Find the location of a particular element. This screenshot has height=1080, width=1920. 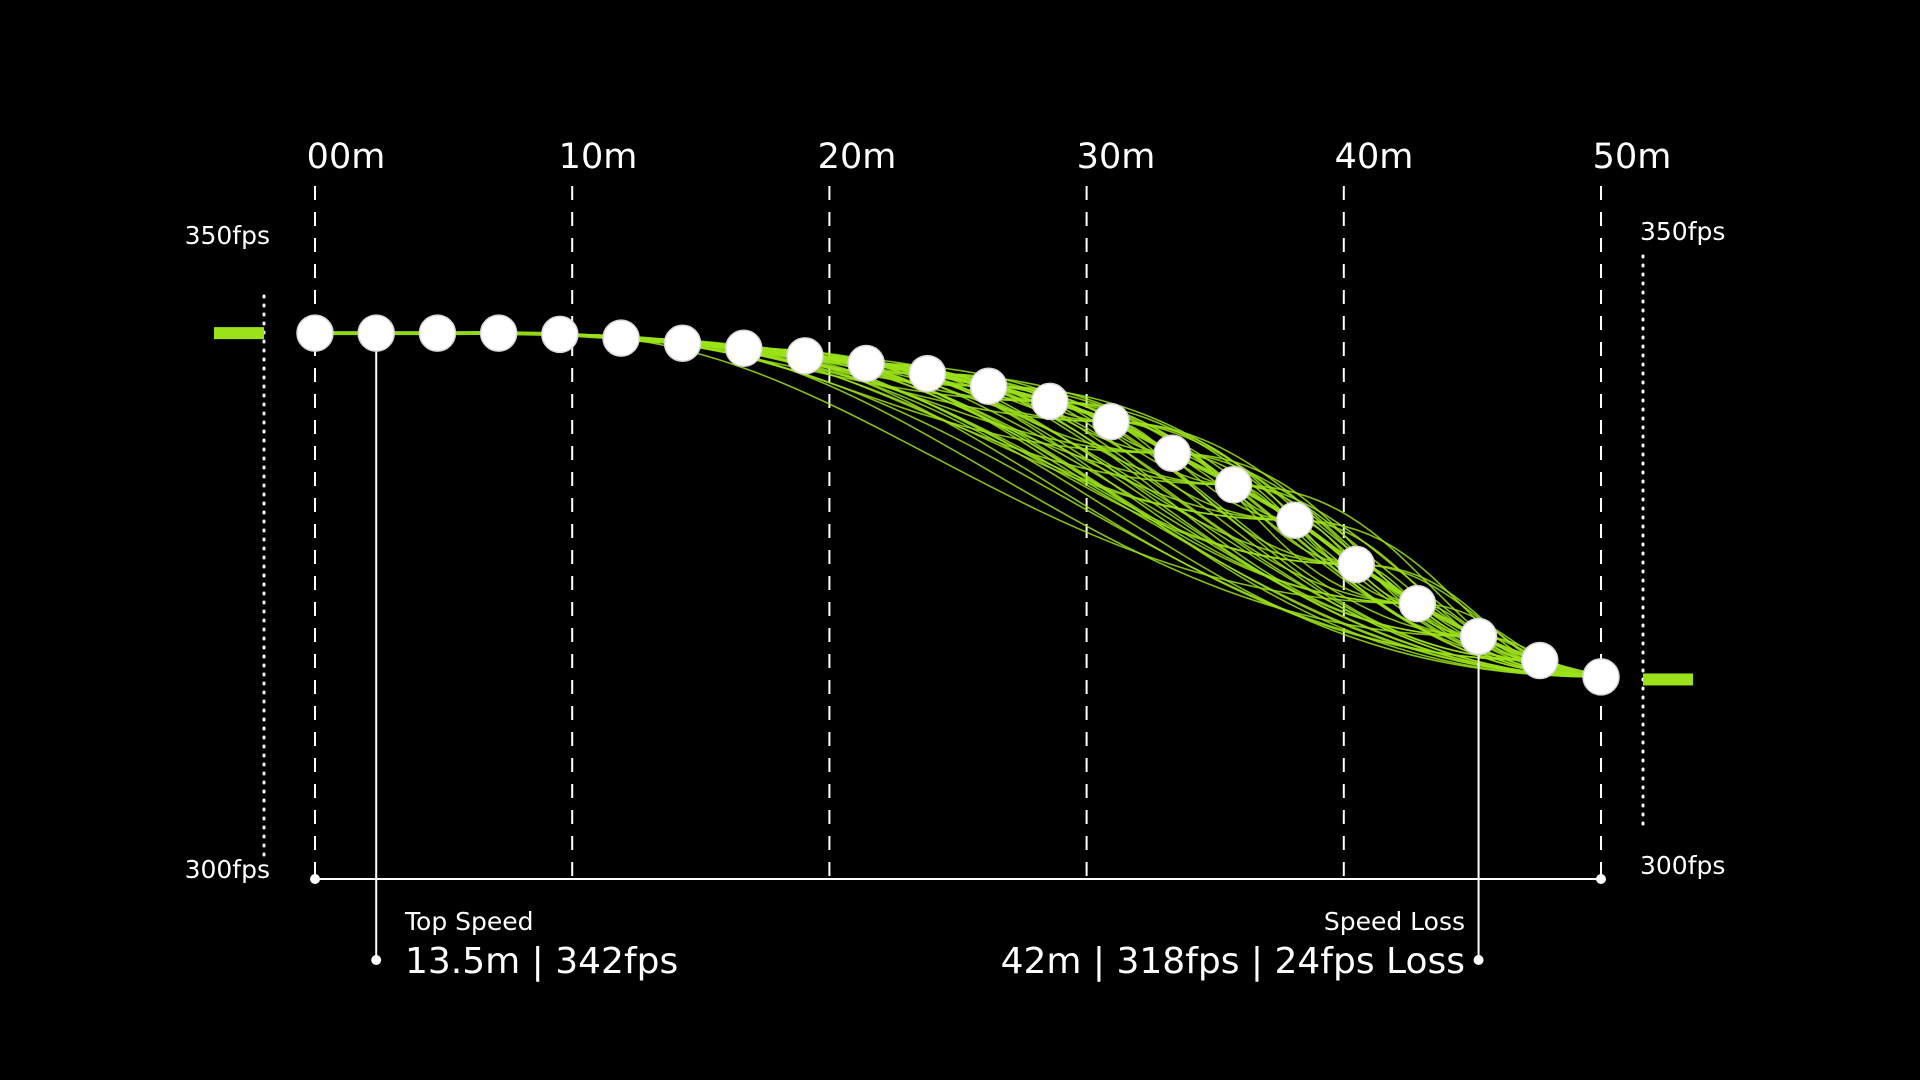

top-speed-title: Top Speed is located at coordinates (469, 921).